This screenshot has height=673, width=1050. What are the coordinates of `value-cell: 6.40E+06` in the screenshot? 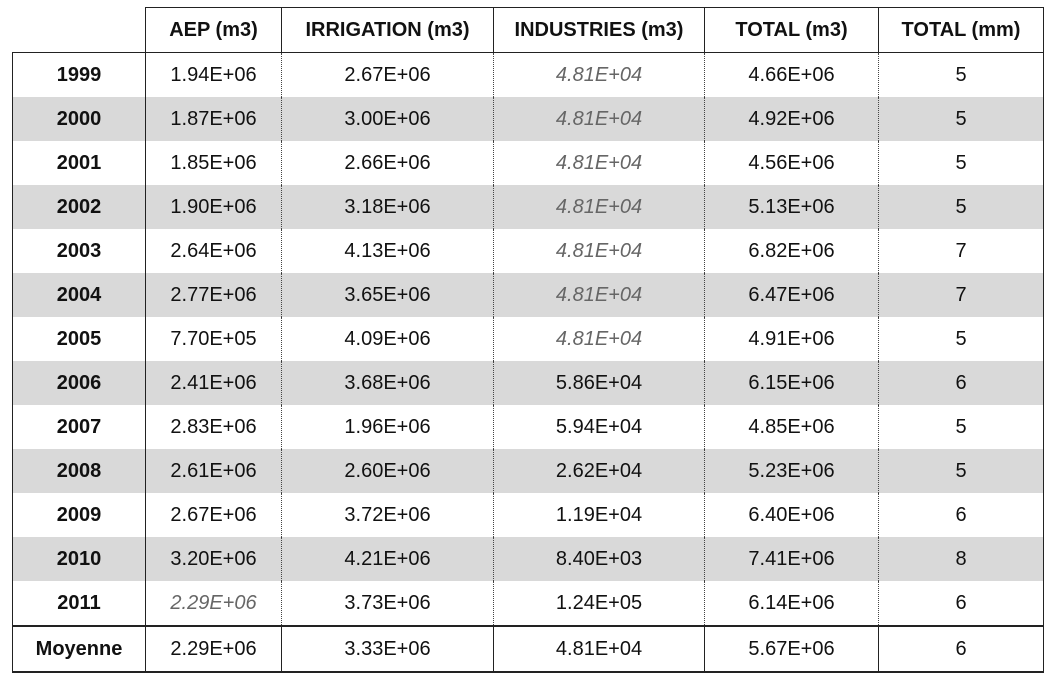 It's located at (791, 515).